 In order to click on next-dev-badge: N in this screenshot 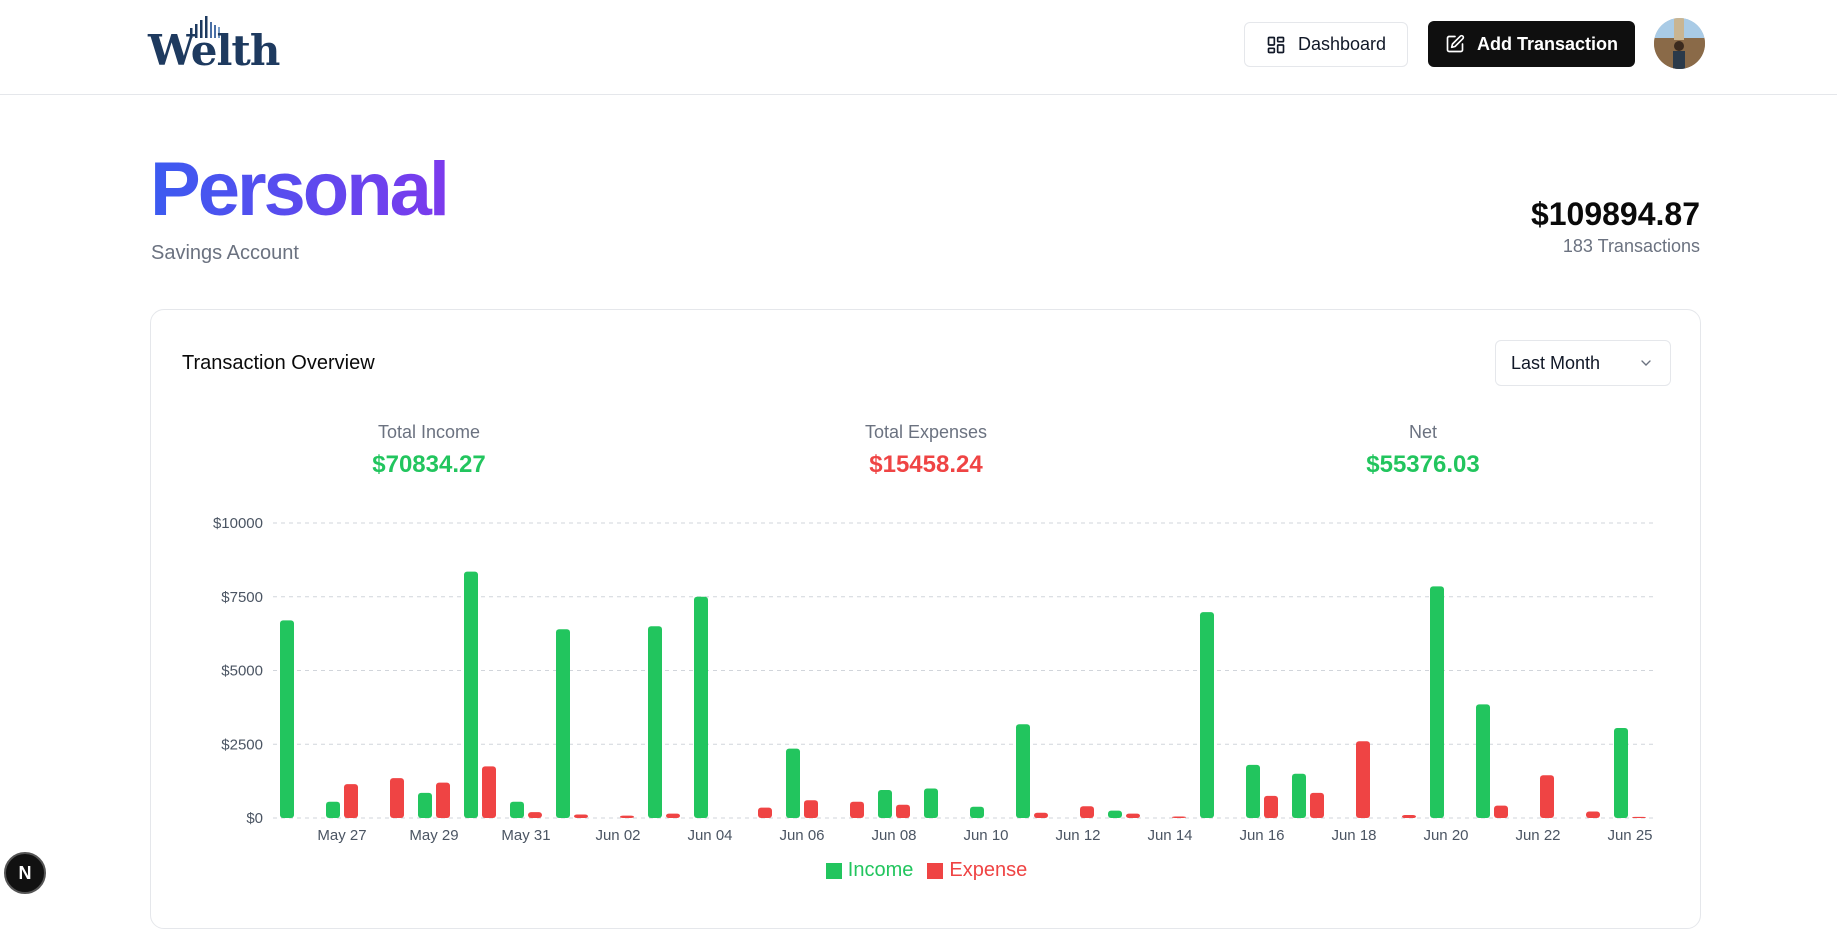, I will do `click(25, 873)`.